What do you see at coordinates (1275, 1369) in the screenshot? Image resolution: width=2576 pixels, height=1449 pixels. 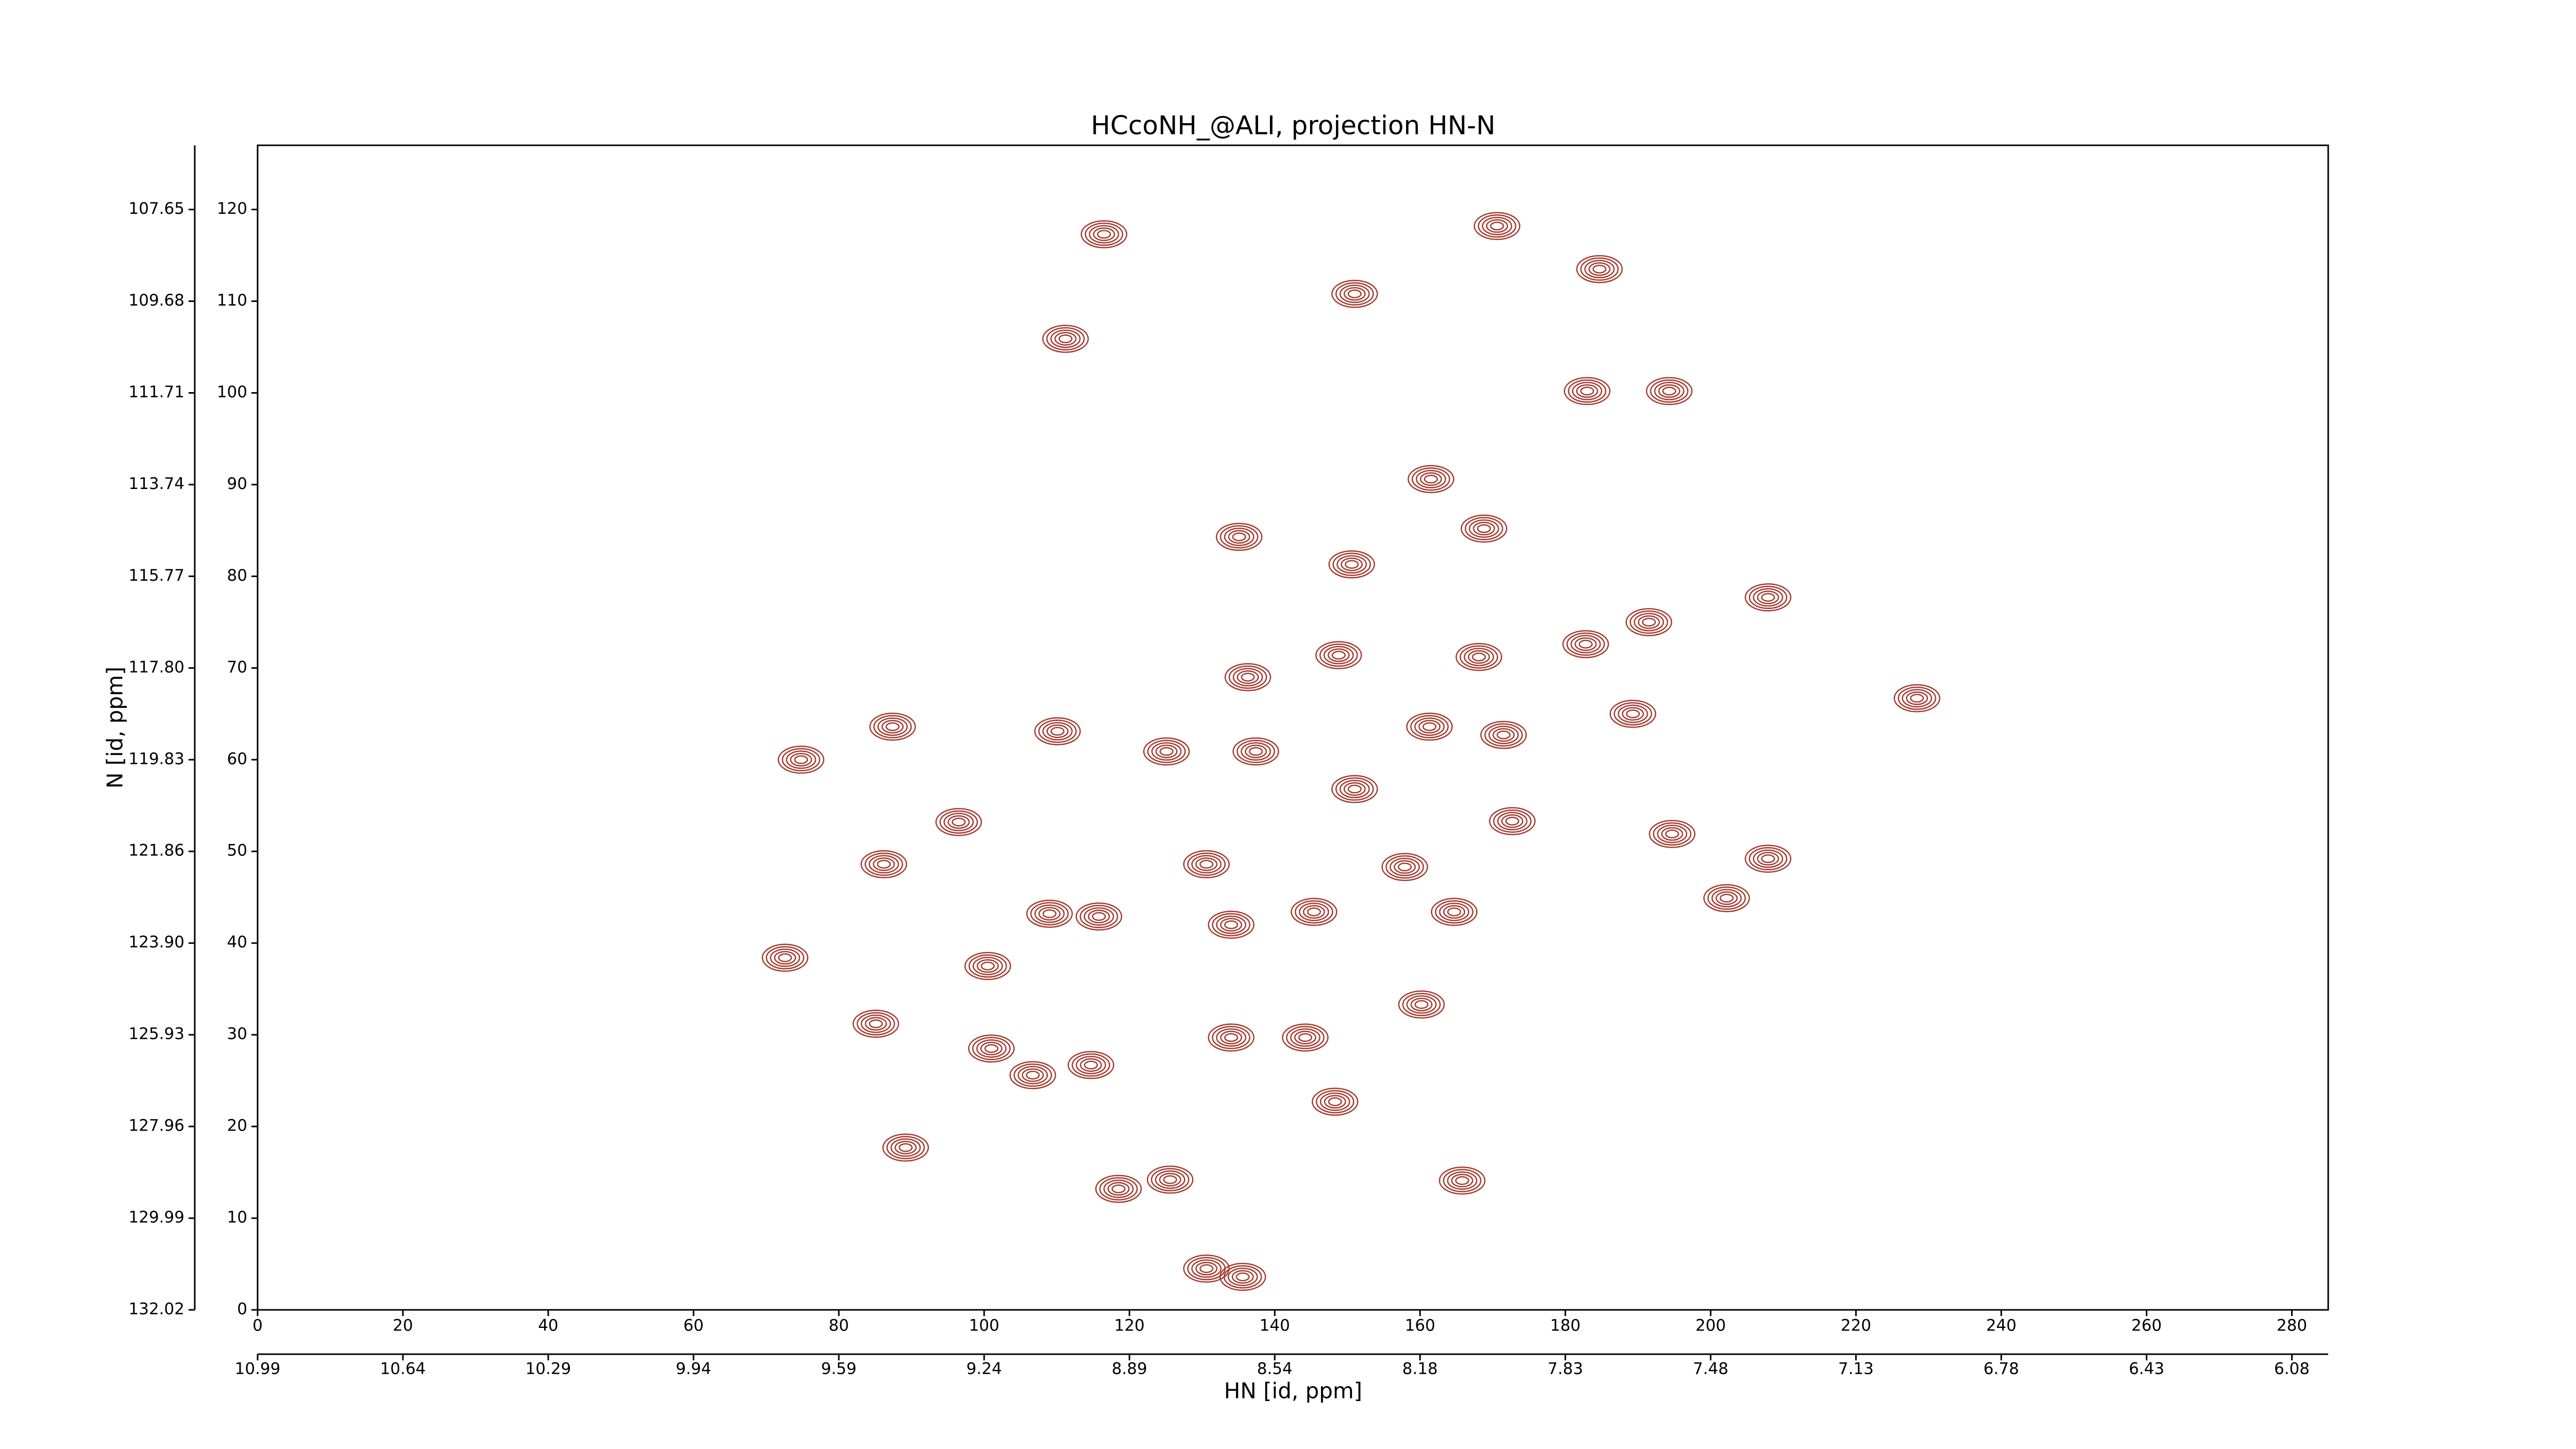 I see `ppm-x-tick-label: 8.54` at bounding box center [1275, 1369].